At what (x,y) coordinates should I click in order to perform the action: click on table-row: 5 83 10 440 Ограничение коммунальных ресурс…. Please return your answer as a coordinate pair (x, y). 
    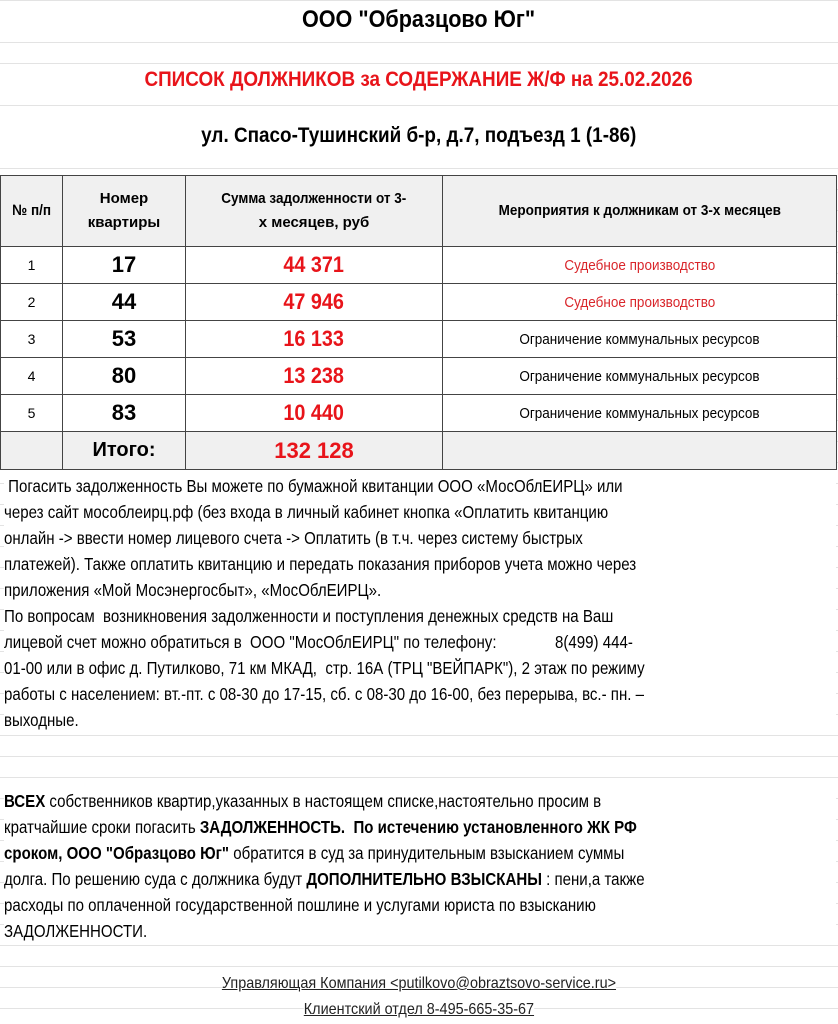
    Looking at the image, I should click on (418, 413).